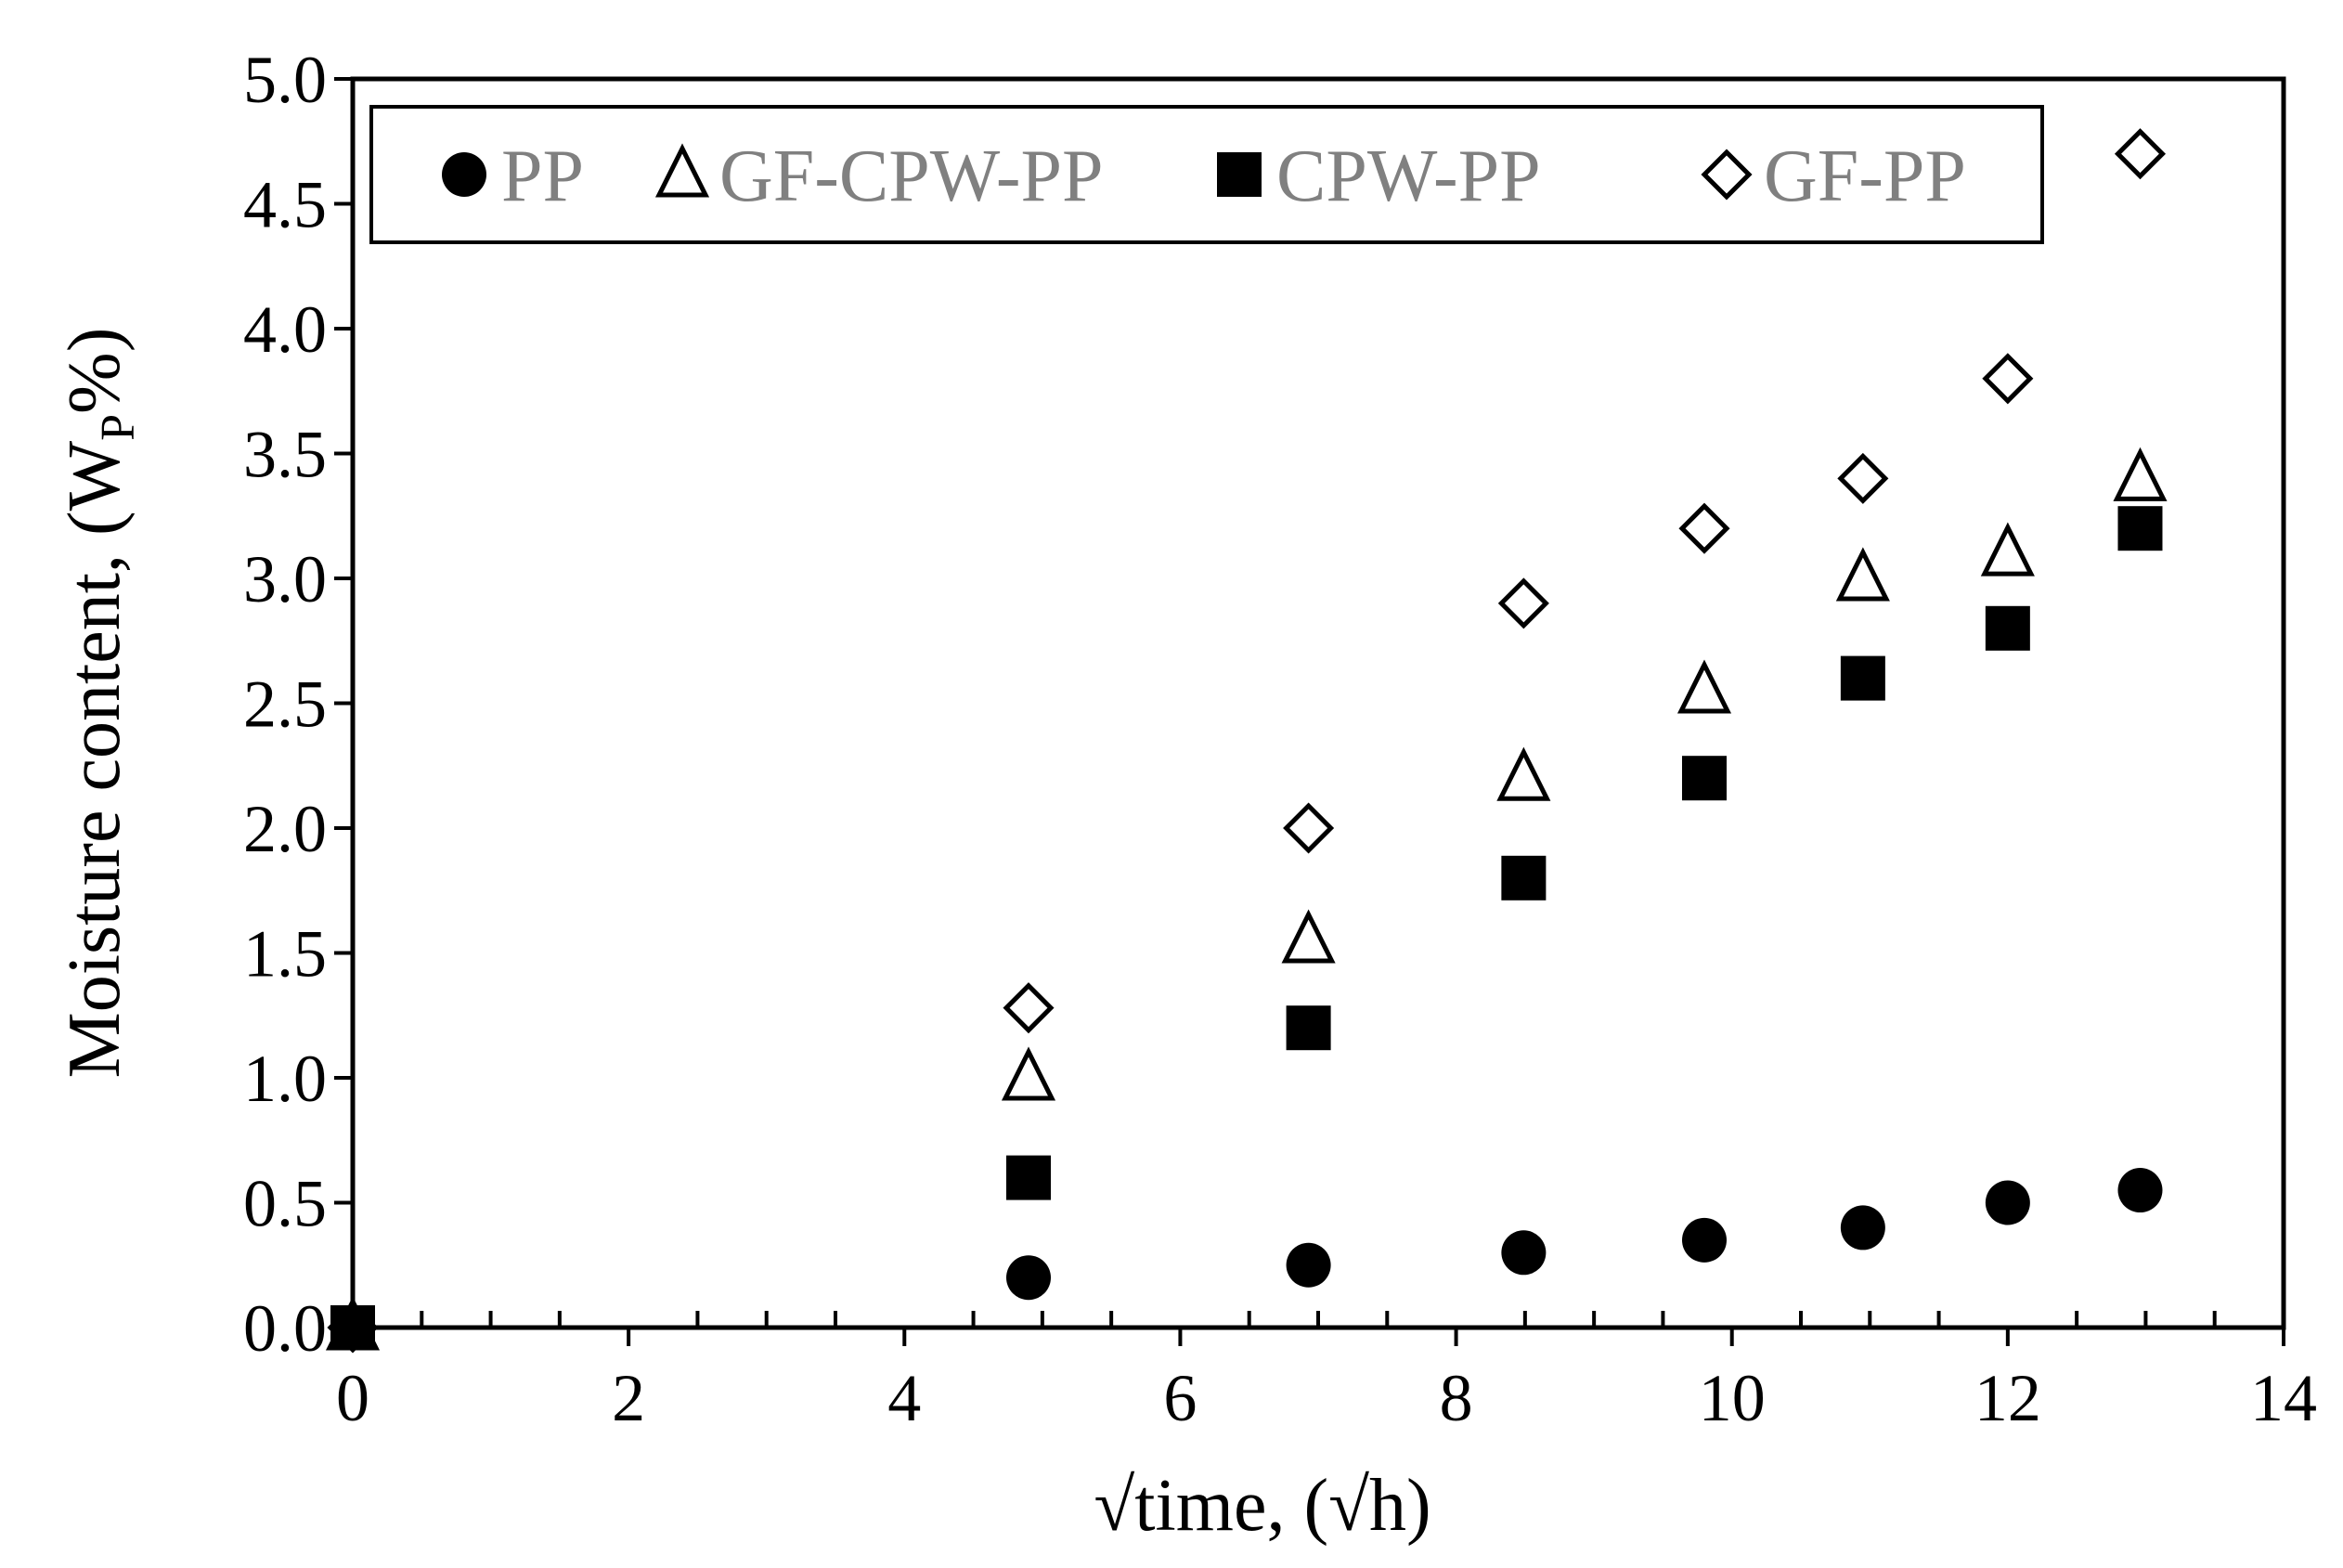 The width and height of the screenshot is (2343, 1568). What do you see at coordinates (1180, 1398) in the screenshot?
I see `x-tick-label: 6` at bounding box center [1180, 1398].